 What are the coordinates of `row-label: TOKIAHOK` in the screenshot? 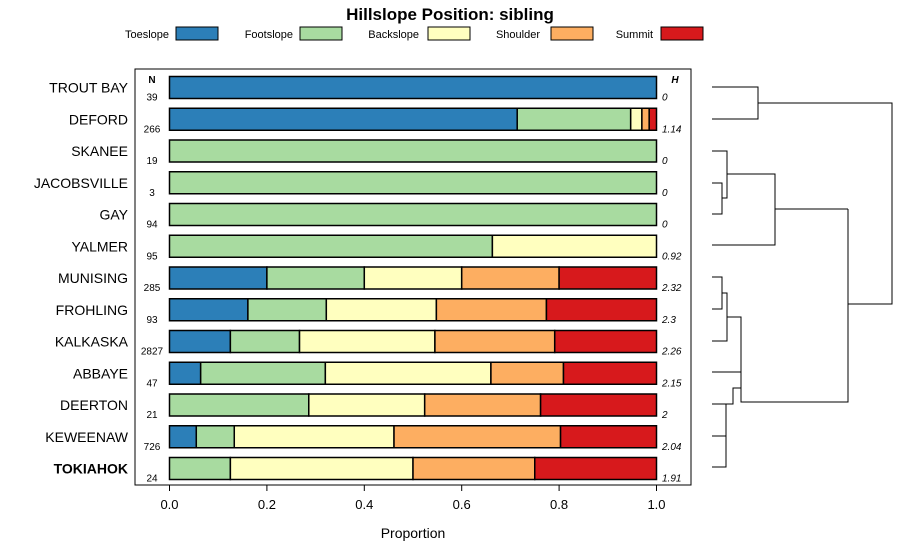 It's located at (91, 469).